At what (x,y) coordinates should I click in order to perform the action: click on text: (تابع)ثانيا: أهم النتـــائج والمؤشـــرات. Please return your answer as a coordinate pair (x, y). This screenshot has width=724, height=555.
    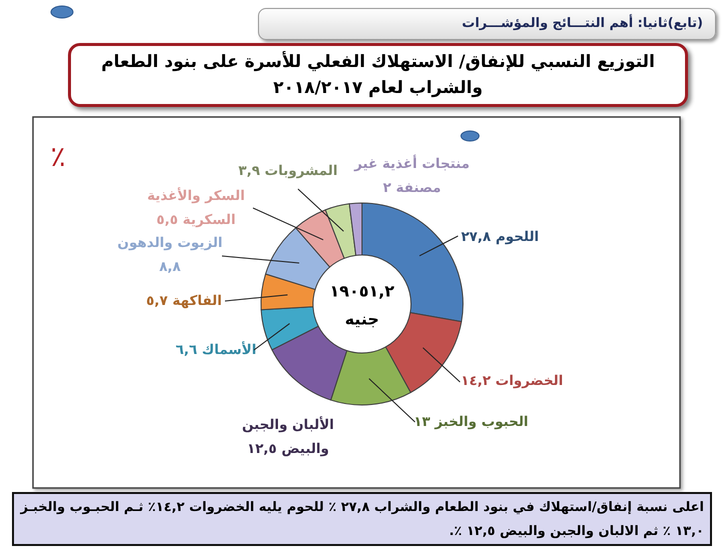
    Looking at the image, I should click on (582, 24).